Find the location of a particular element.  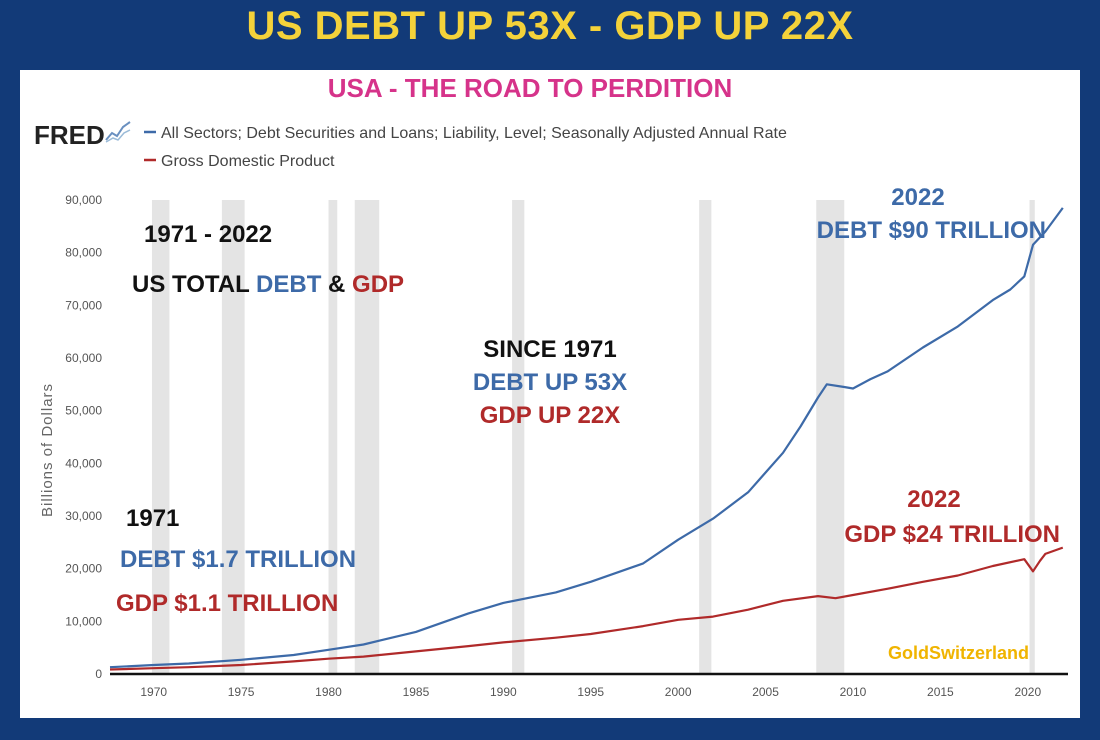

y-tick-label: 70,000 is located at coordinates (83, 305).